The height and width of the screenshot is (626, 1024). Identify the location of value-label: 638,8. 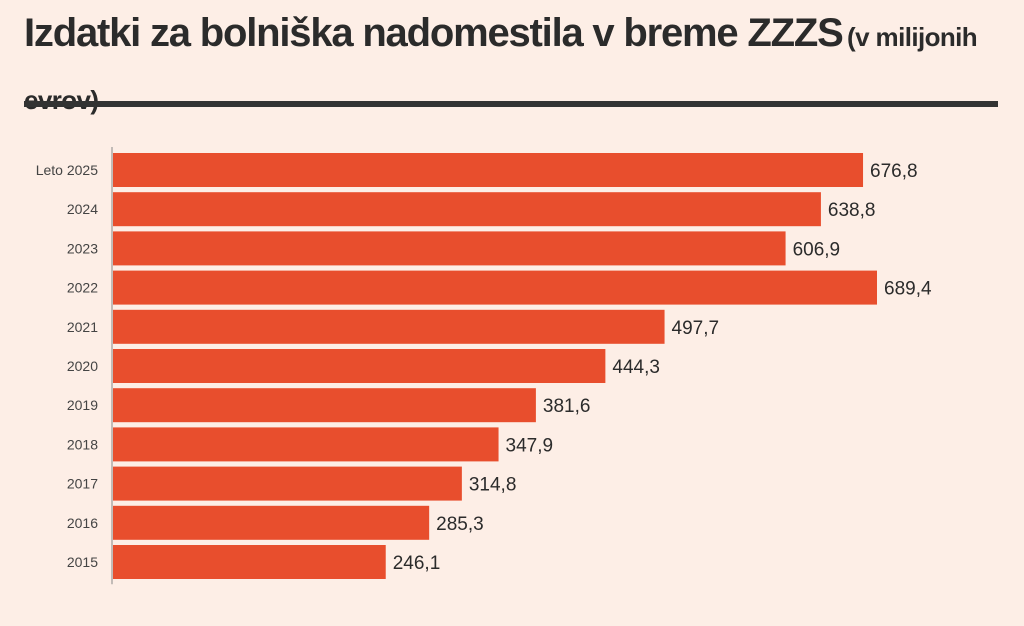
(852, 210).